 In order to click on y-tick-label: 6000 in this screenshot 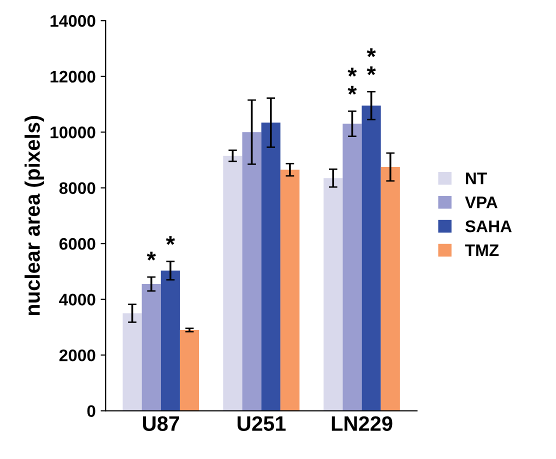, I will do `click(77, 244)`.